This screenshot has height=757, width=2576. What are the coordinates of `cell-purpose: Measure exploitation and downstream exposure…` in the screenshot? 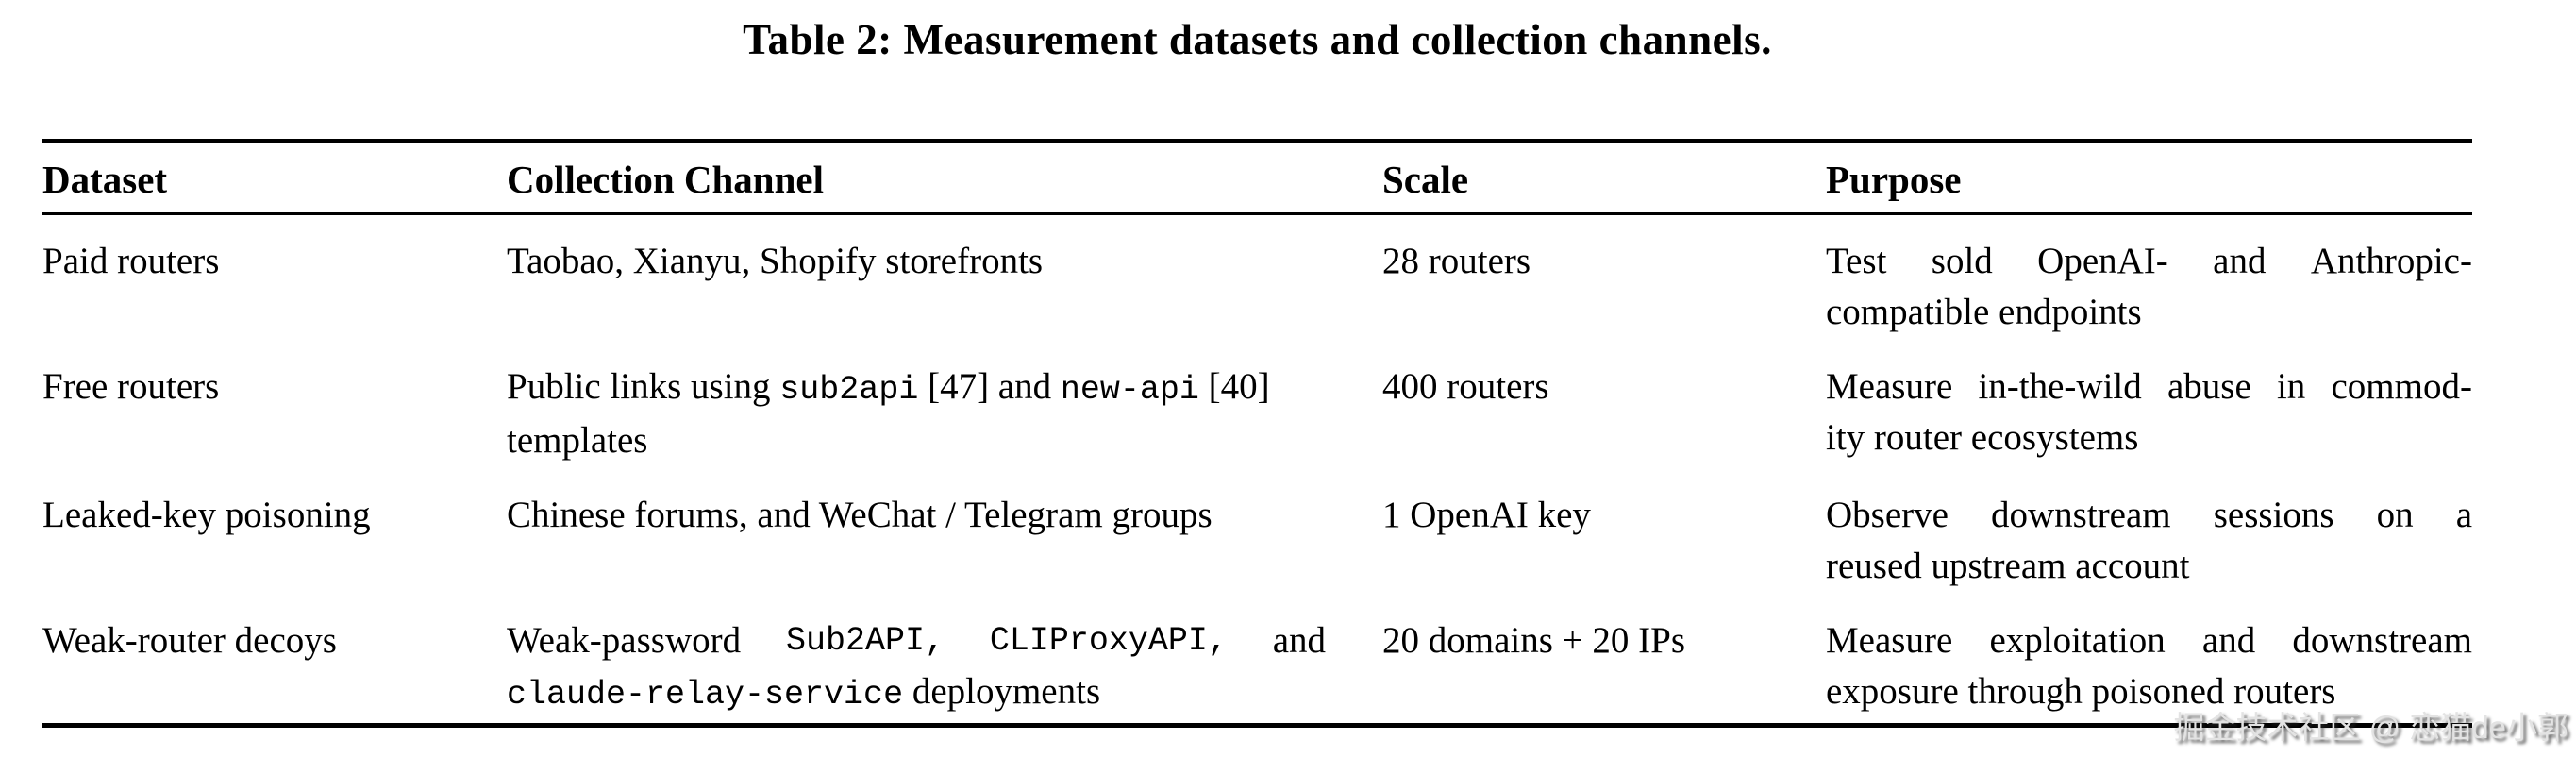 It's located at (2149, 660).